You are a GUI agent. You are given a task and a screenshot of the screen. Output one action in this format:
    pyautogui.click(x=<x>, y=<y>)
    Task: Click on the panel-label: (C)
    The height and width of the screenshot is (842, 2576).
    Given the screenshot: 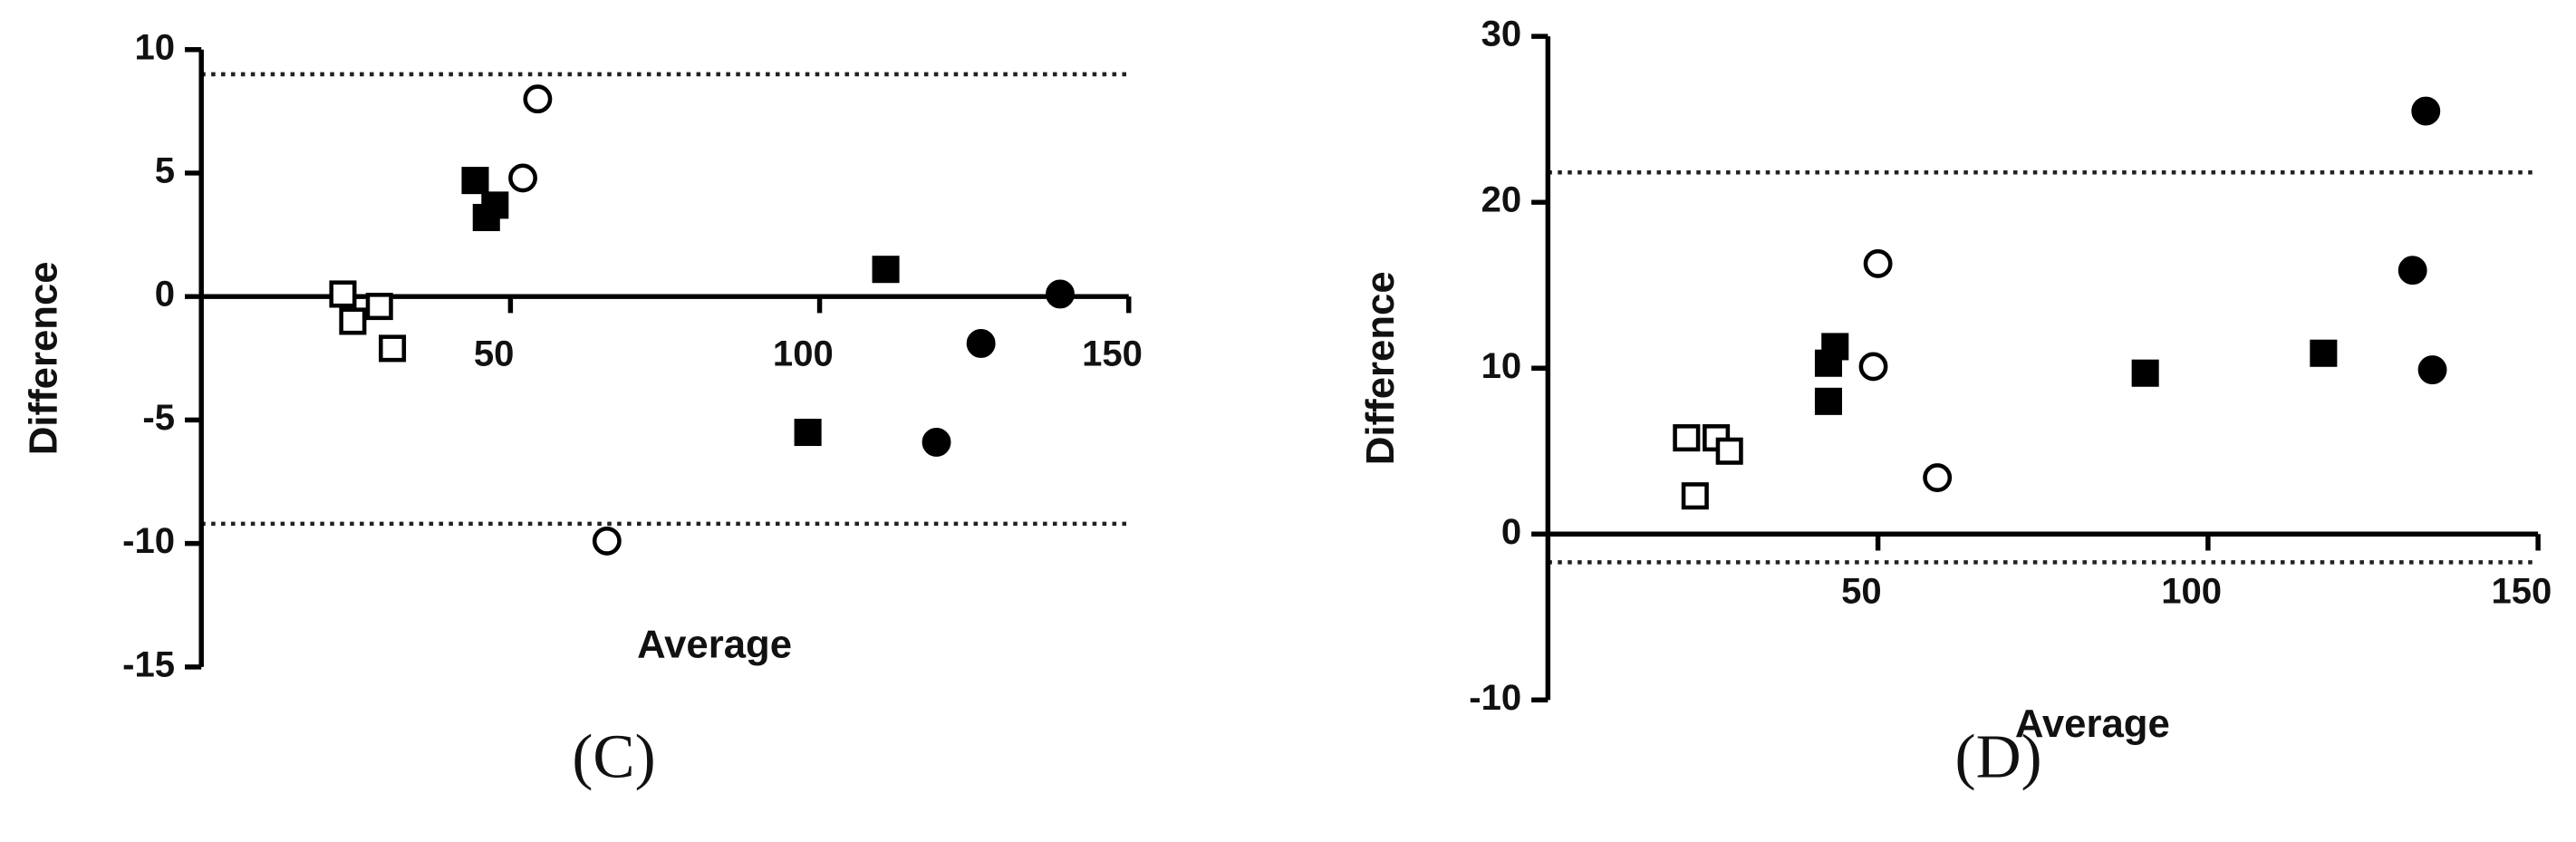 What is the action you would take?
    pyautogui.click(x=613, y=755)
    